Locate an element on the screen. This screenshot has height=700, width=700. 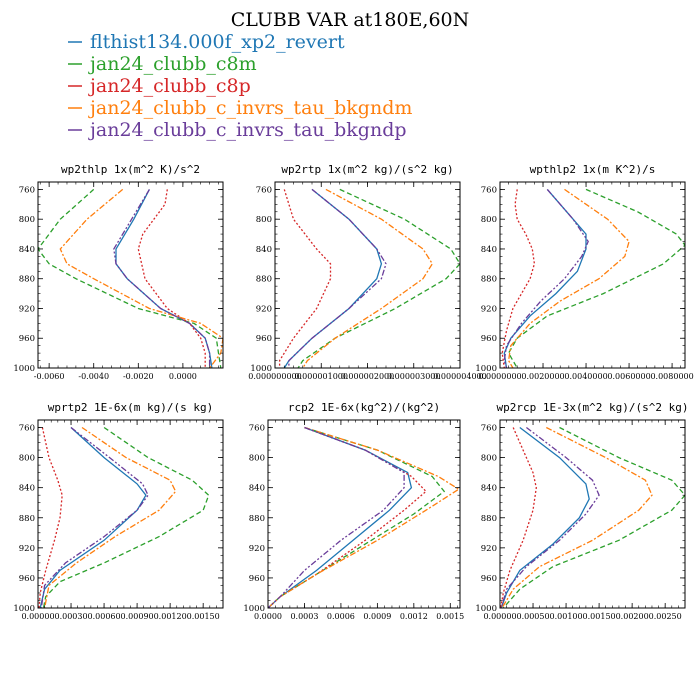
x-tick-label: 0.00250 is located at coordinates (665, 616).